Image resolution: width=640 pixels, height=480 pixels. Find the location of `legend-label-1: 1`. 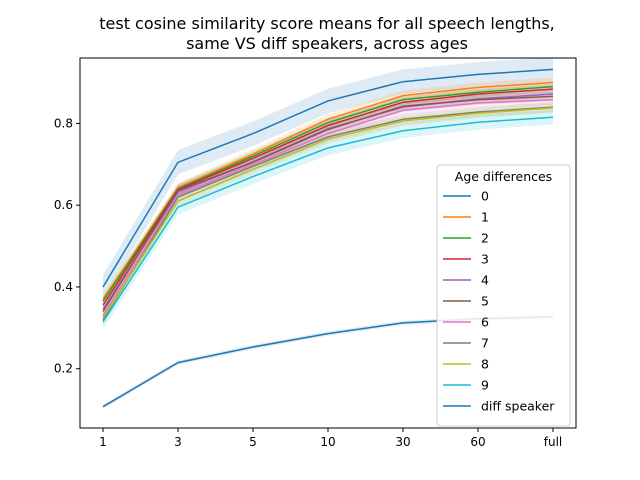

legend-label-1: 1 is located at coordinates (485, 217).